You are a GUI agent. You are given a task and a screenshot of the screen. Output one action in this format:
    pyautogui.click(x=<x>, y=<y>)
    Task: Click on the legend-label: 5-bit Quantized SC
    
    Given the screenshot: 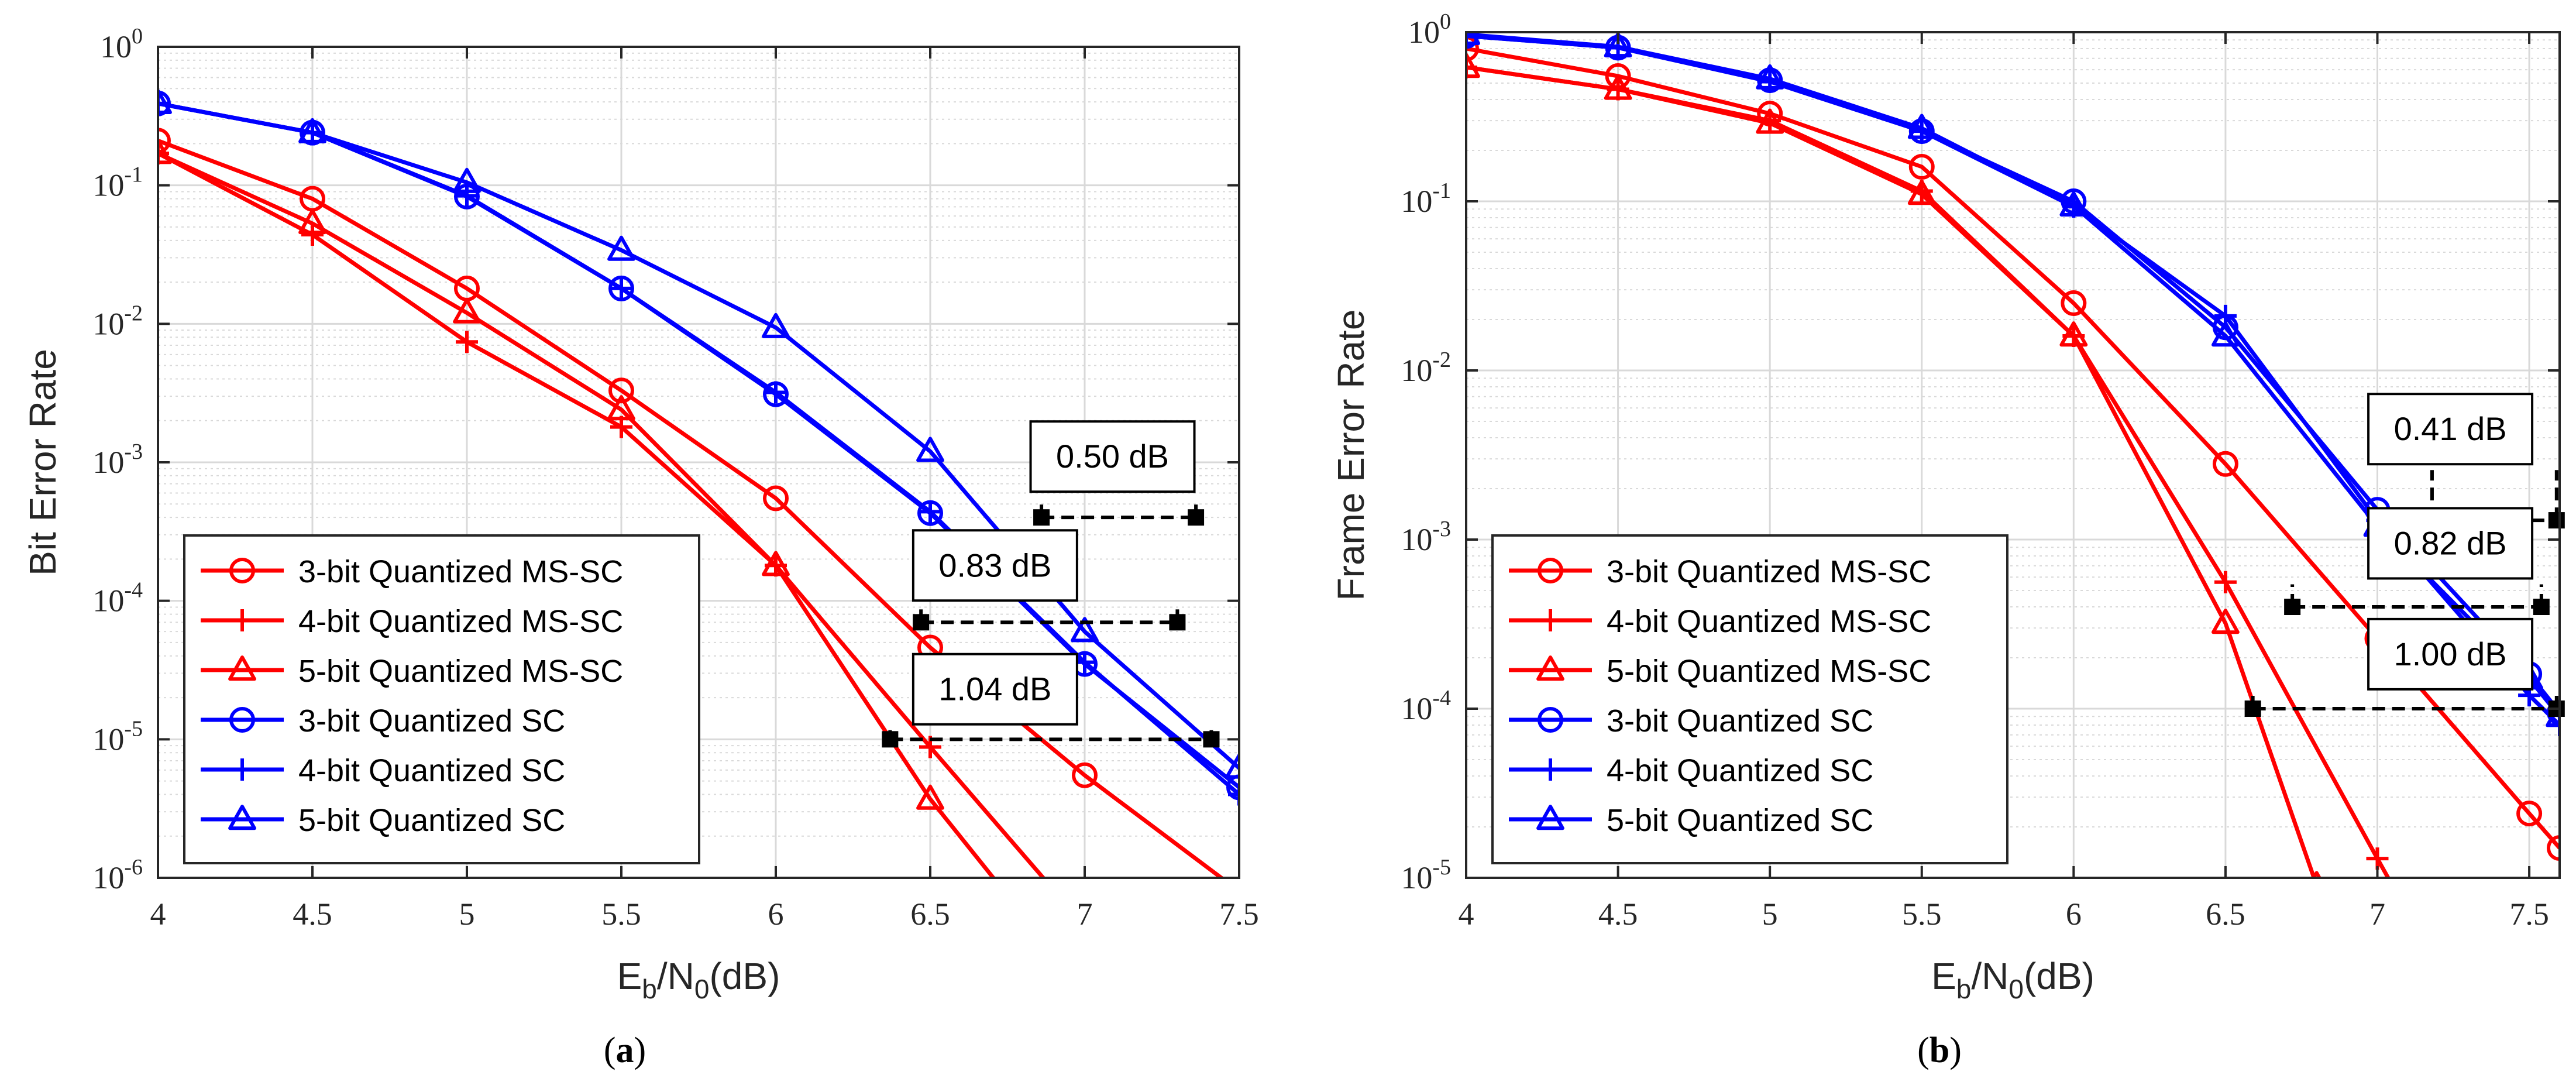 What is the action you would take?
    pyautogui.click(x=432, y=820)
    